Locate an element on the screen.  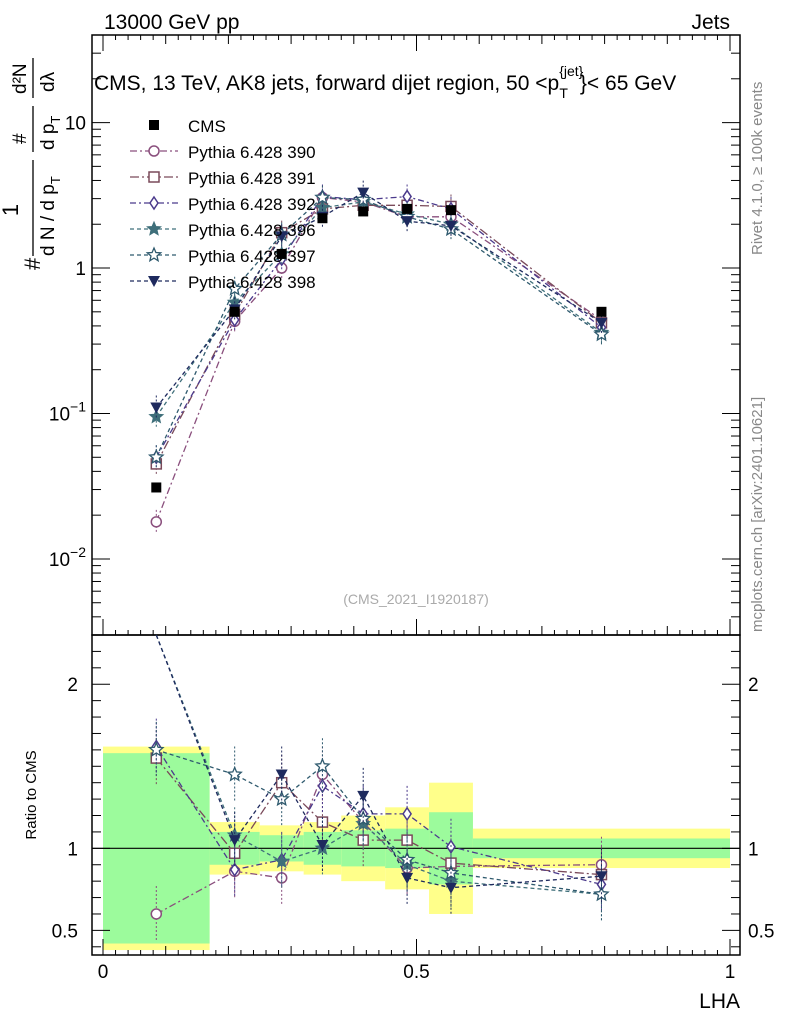
legend-label-4: Pythia 6.428 397 is located at coordinates (252, 256).